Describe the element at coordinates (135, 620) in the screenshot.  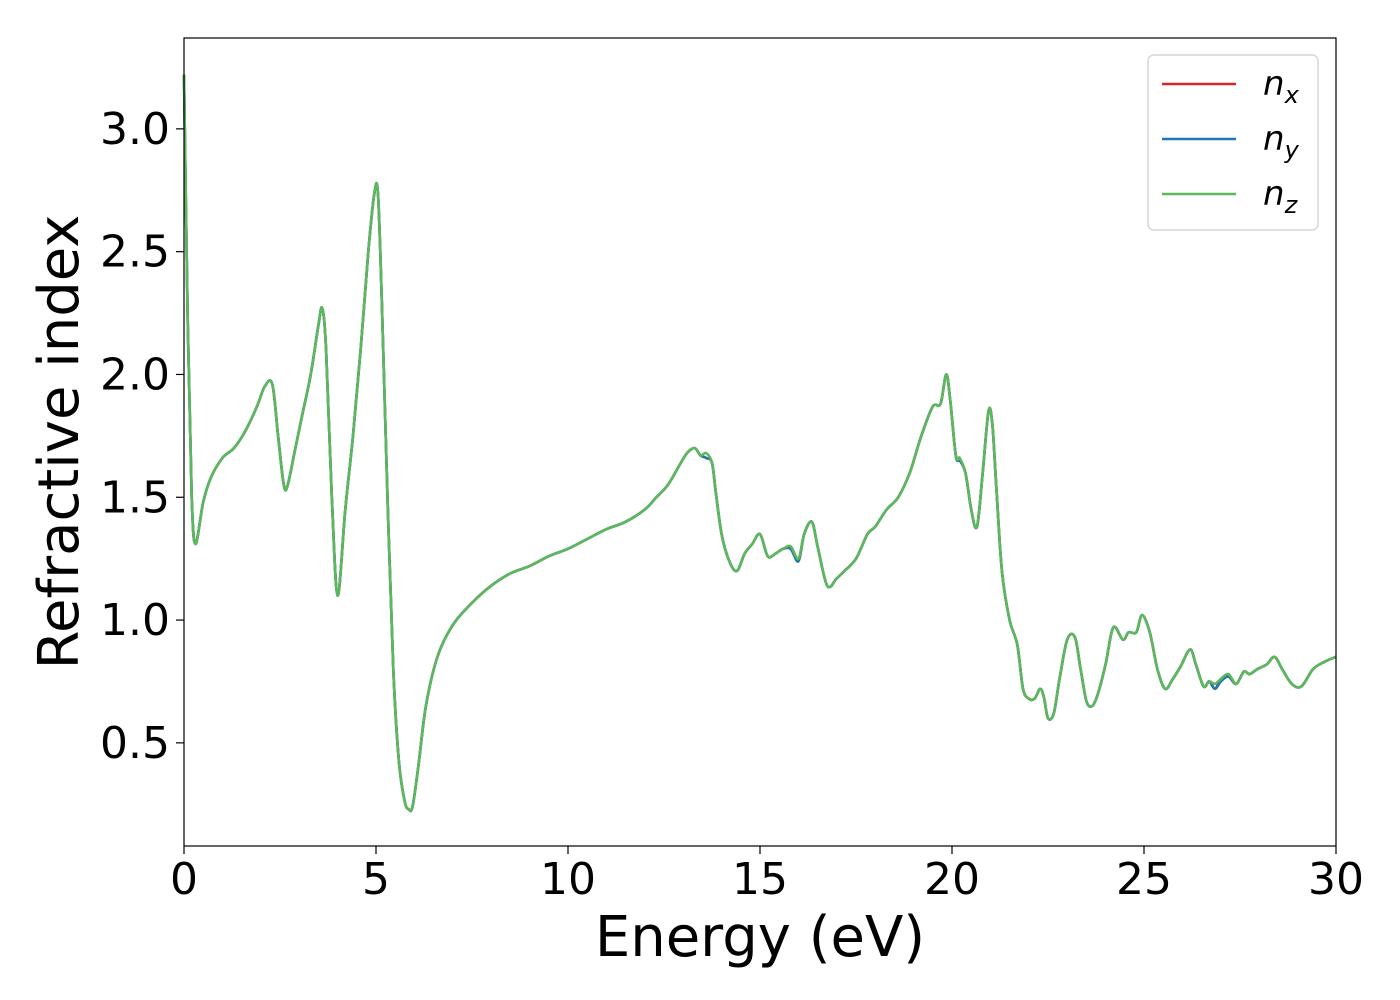
I see `y-tick-label: 1.0` at that location.